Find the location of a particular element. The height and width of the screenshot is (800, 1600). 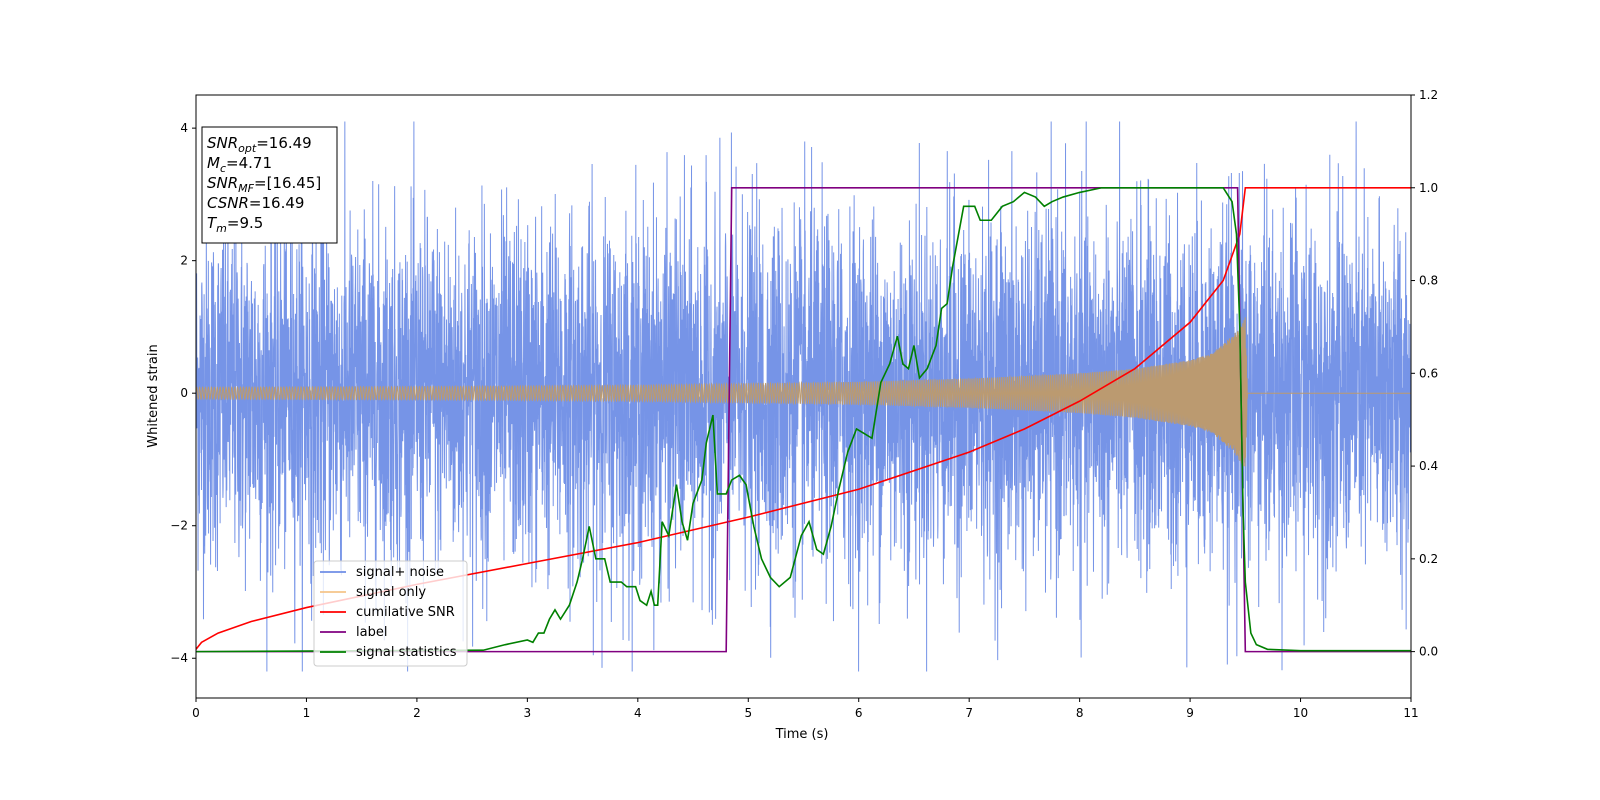

x-tick-label: 5 is located at coordinates (748, 713).